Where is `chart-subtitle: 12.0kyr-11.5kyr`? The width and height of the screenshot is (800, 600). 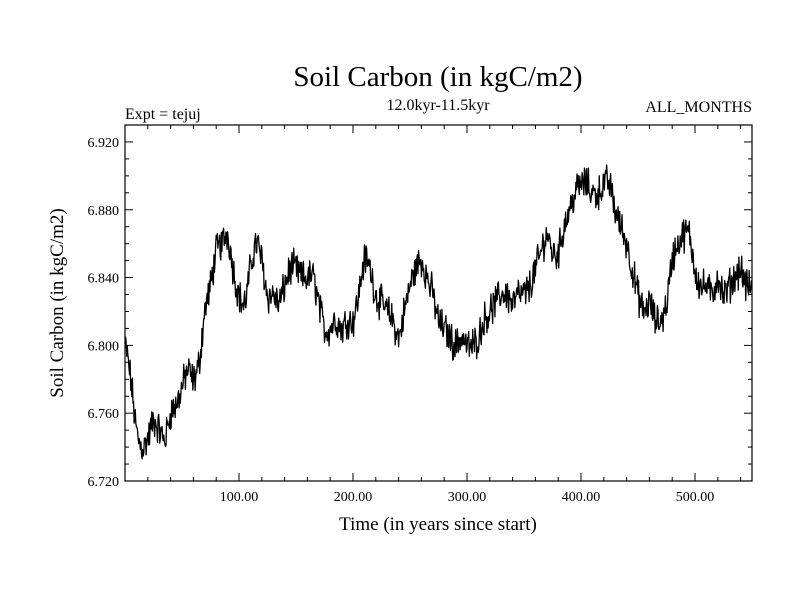 chart-subtitle: 12.0kyr-11.5kyr is located at coordinates (438, 105).